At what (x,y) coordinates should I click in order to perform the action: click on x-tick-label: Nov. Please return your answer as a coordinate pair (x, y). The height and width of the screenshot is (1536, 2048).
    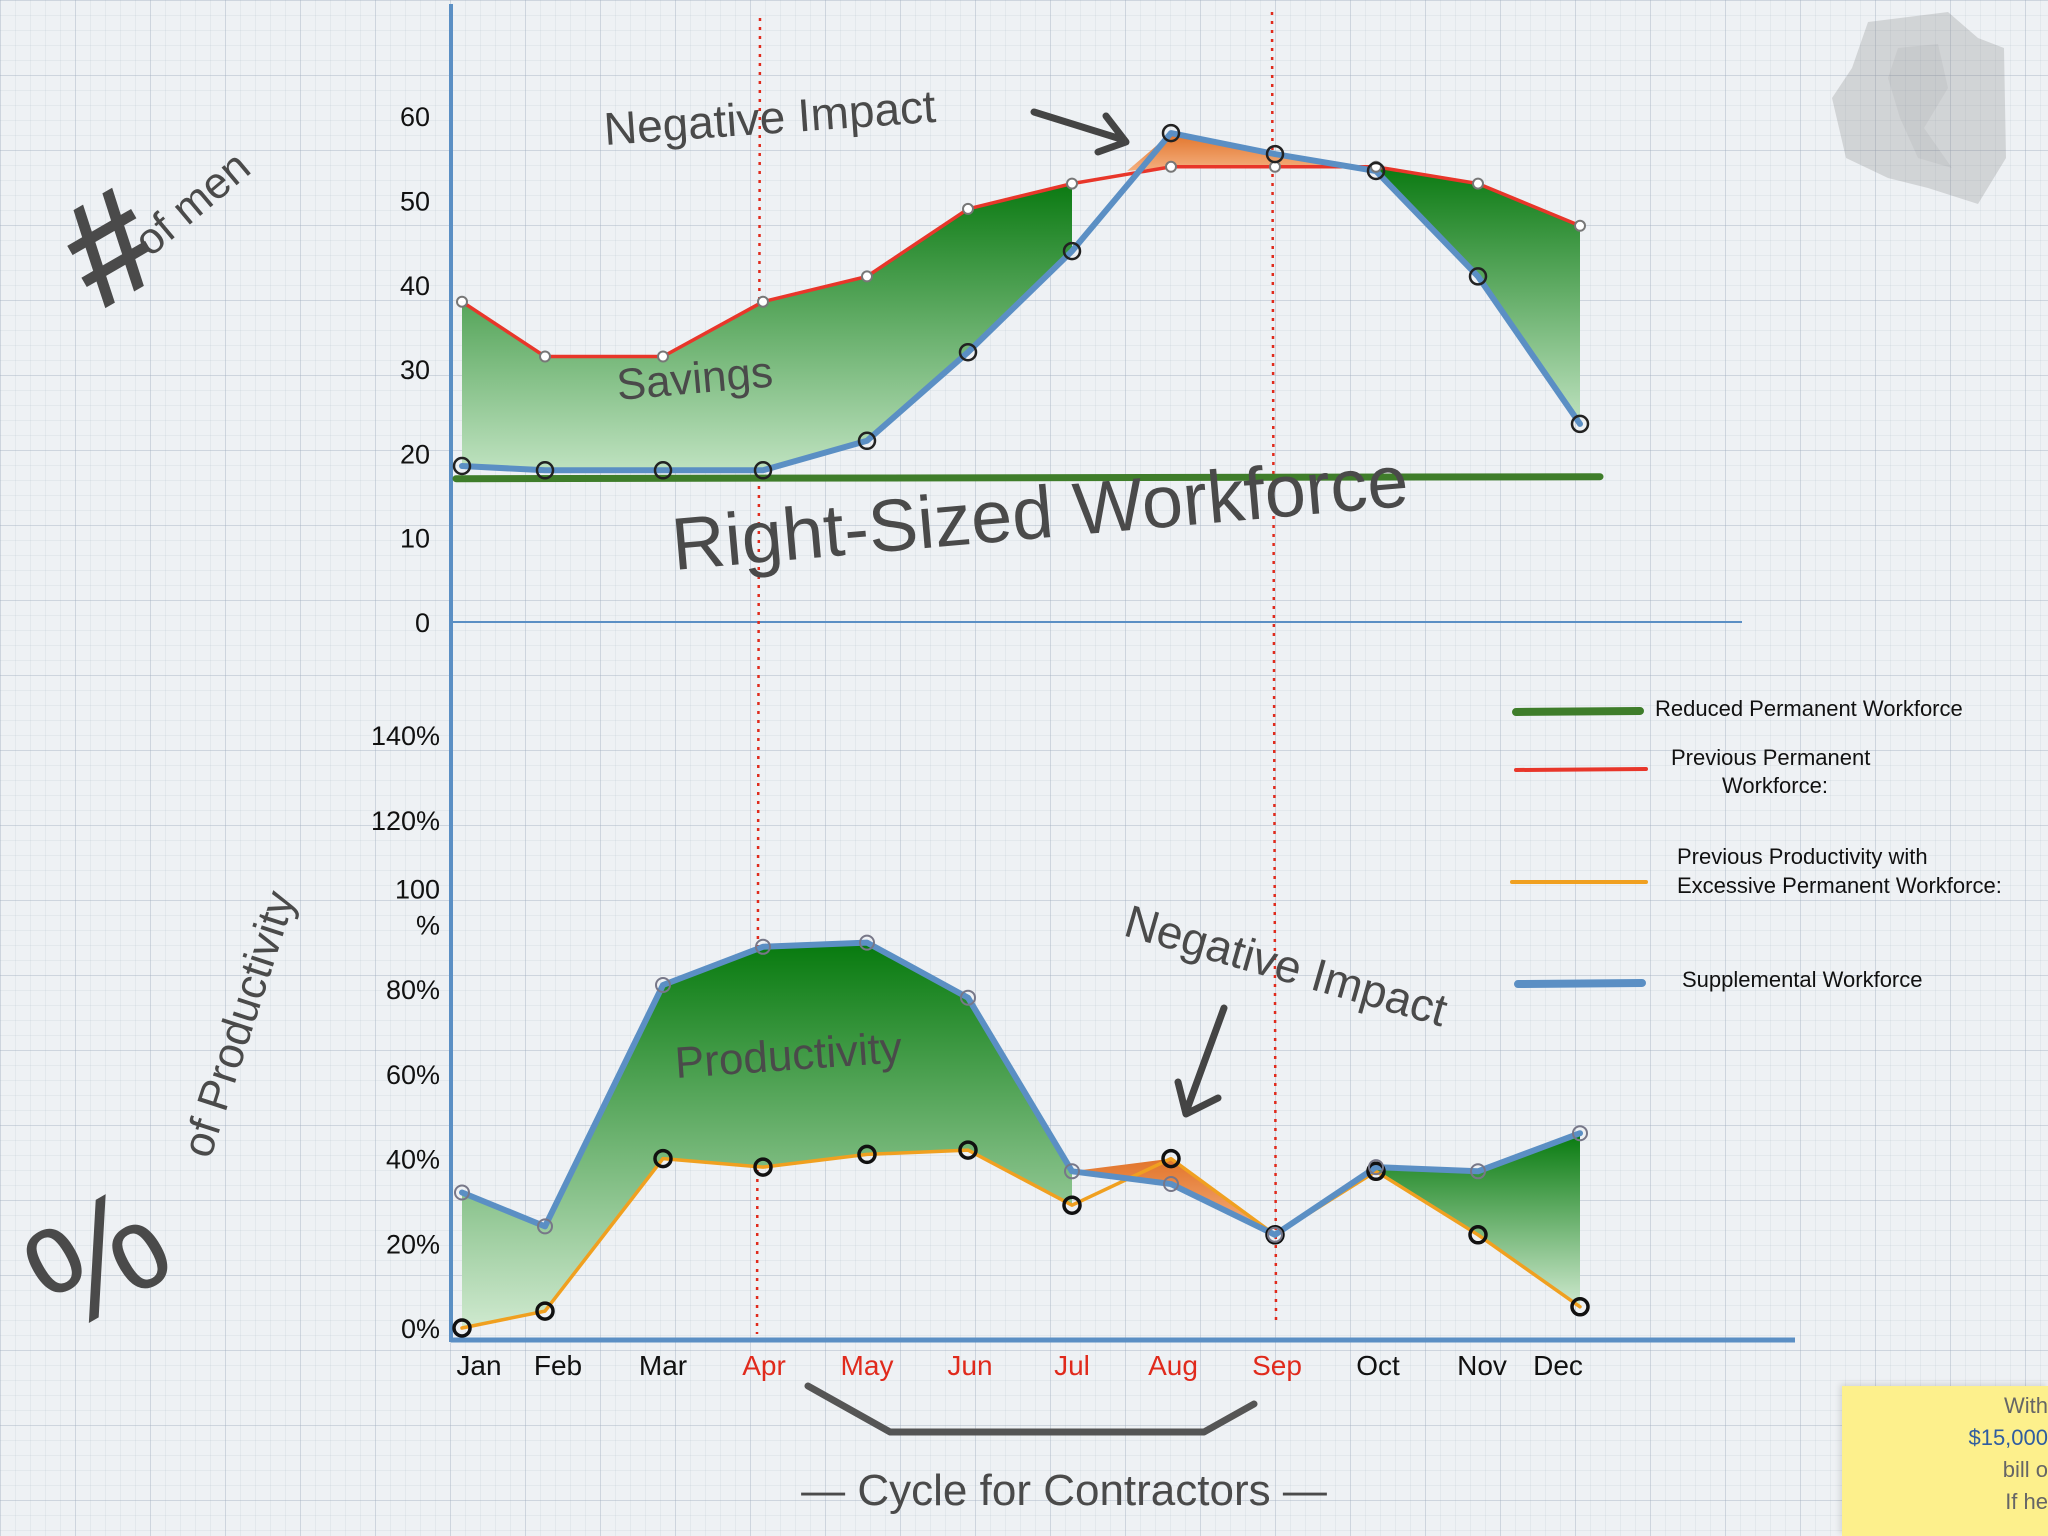
    Looking at the image, I should click on (1482, 1365).